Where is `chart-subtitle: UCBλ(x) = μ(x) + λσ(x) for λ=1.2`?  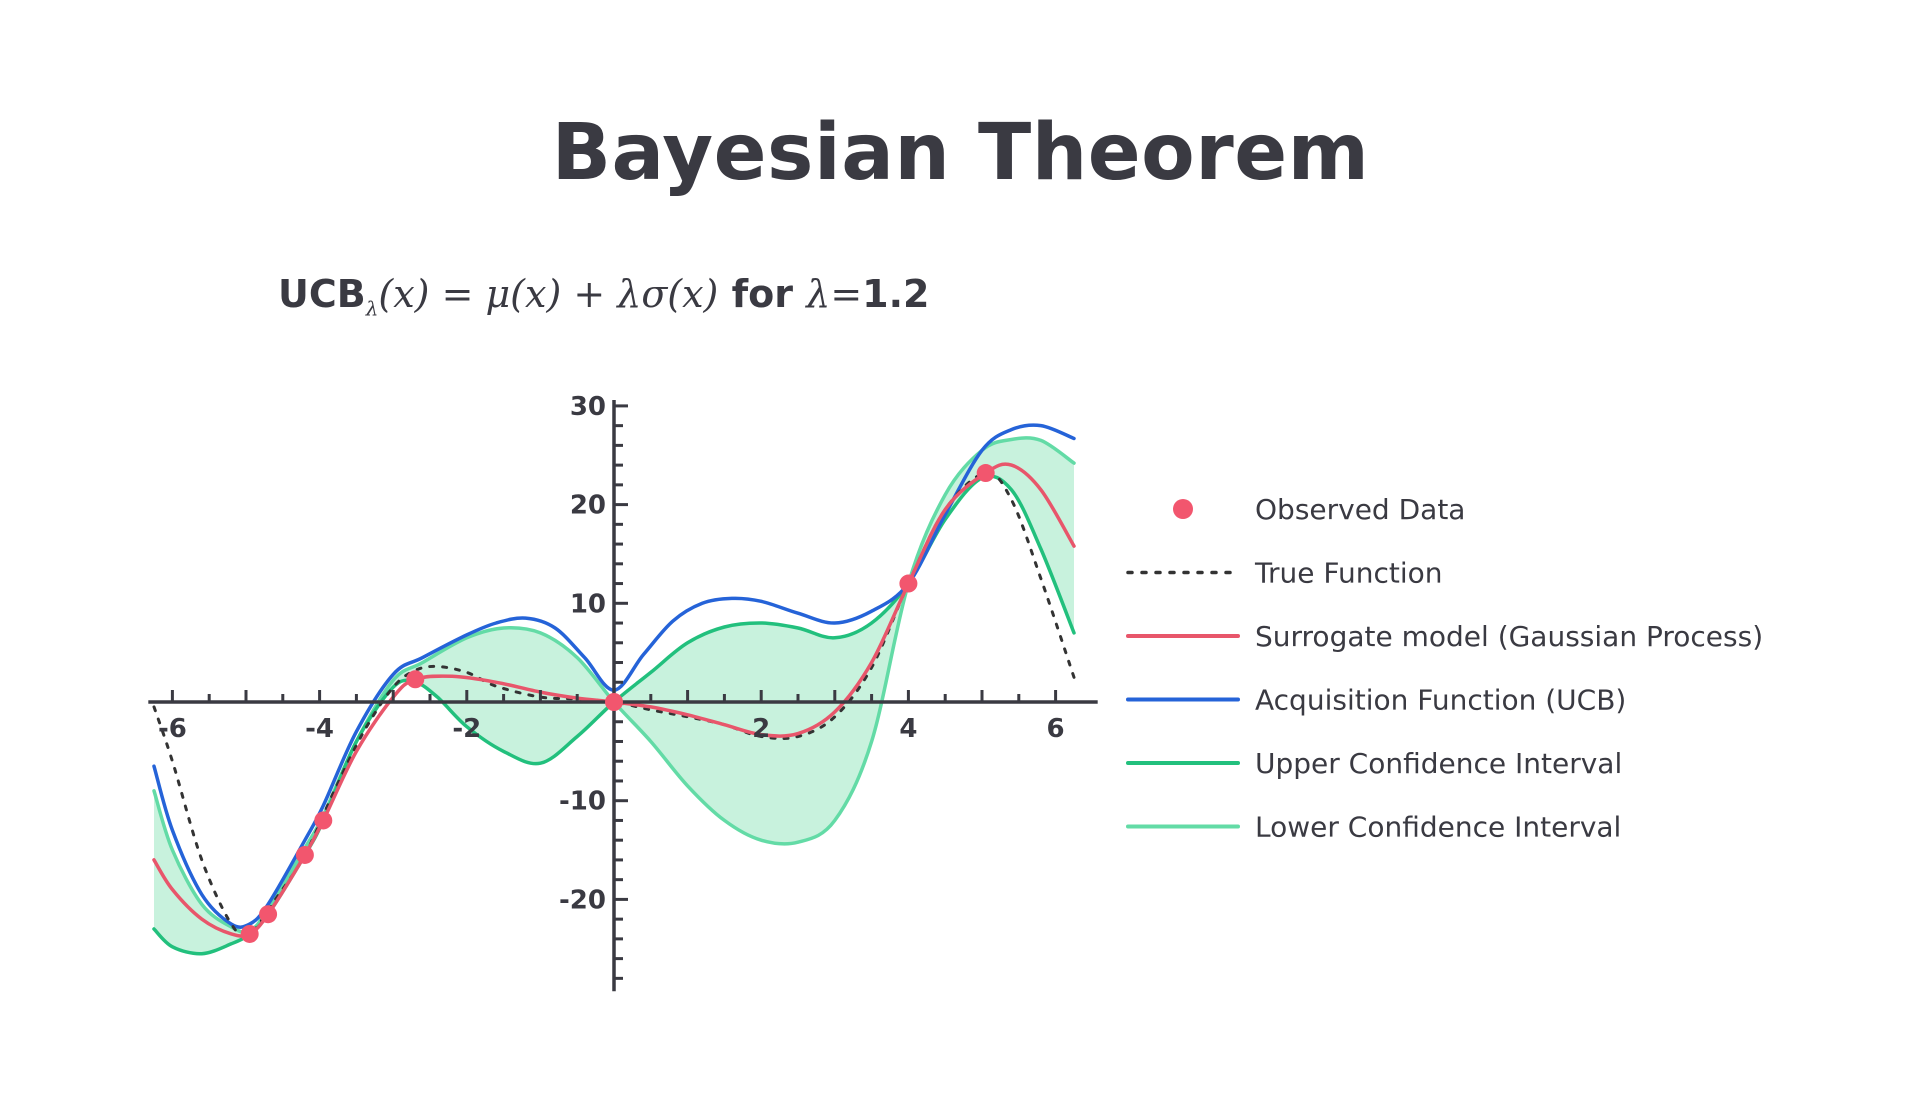
chart-subtitle: UCBλ(x) = μ(x) + λσ(x) for λ=1.2 is located at coordinates (603, 296).